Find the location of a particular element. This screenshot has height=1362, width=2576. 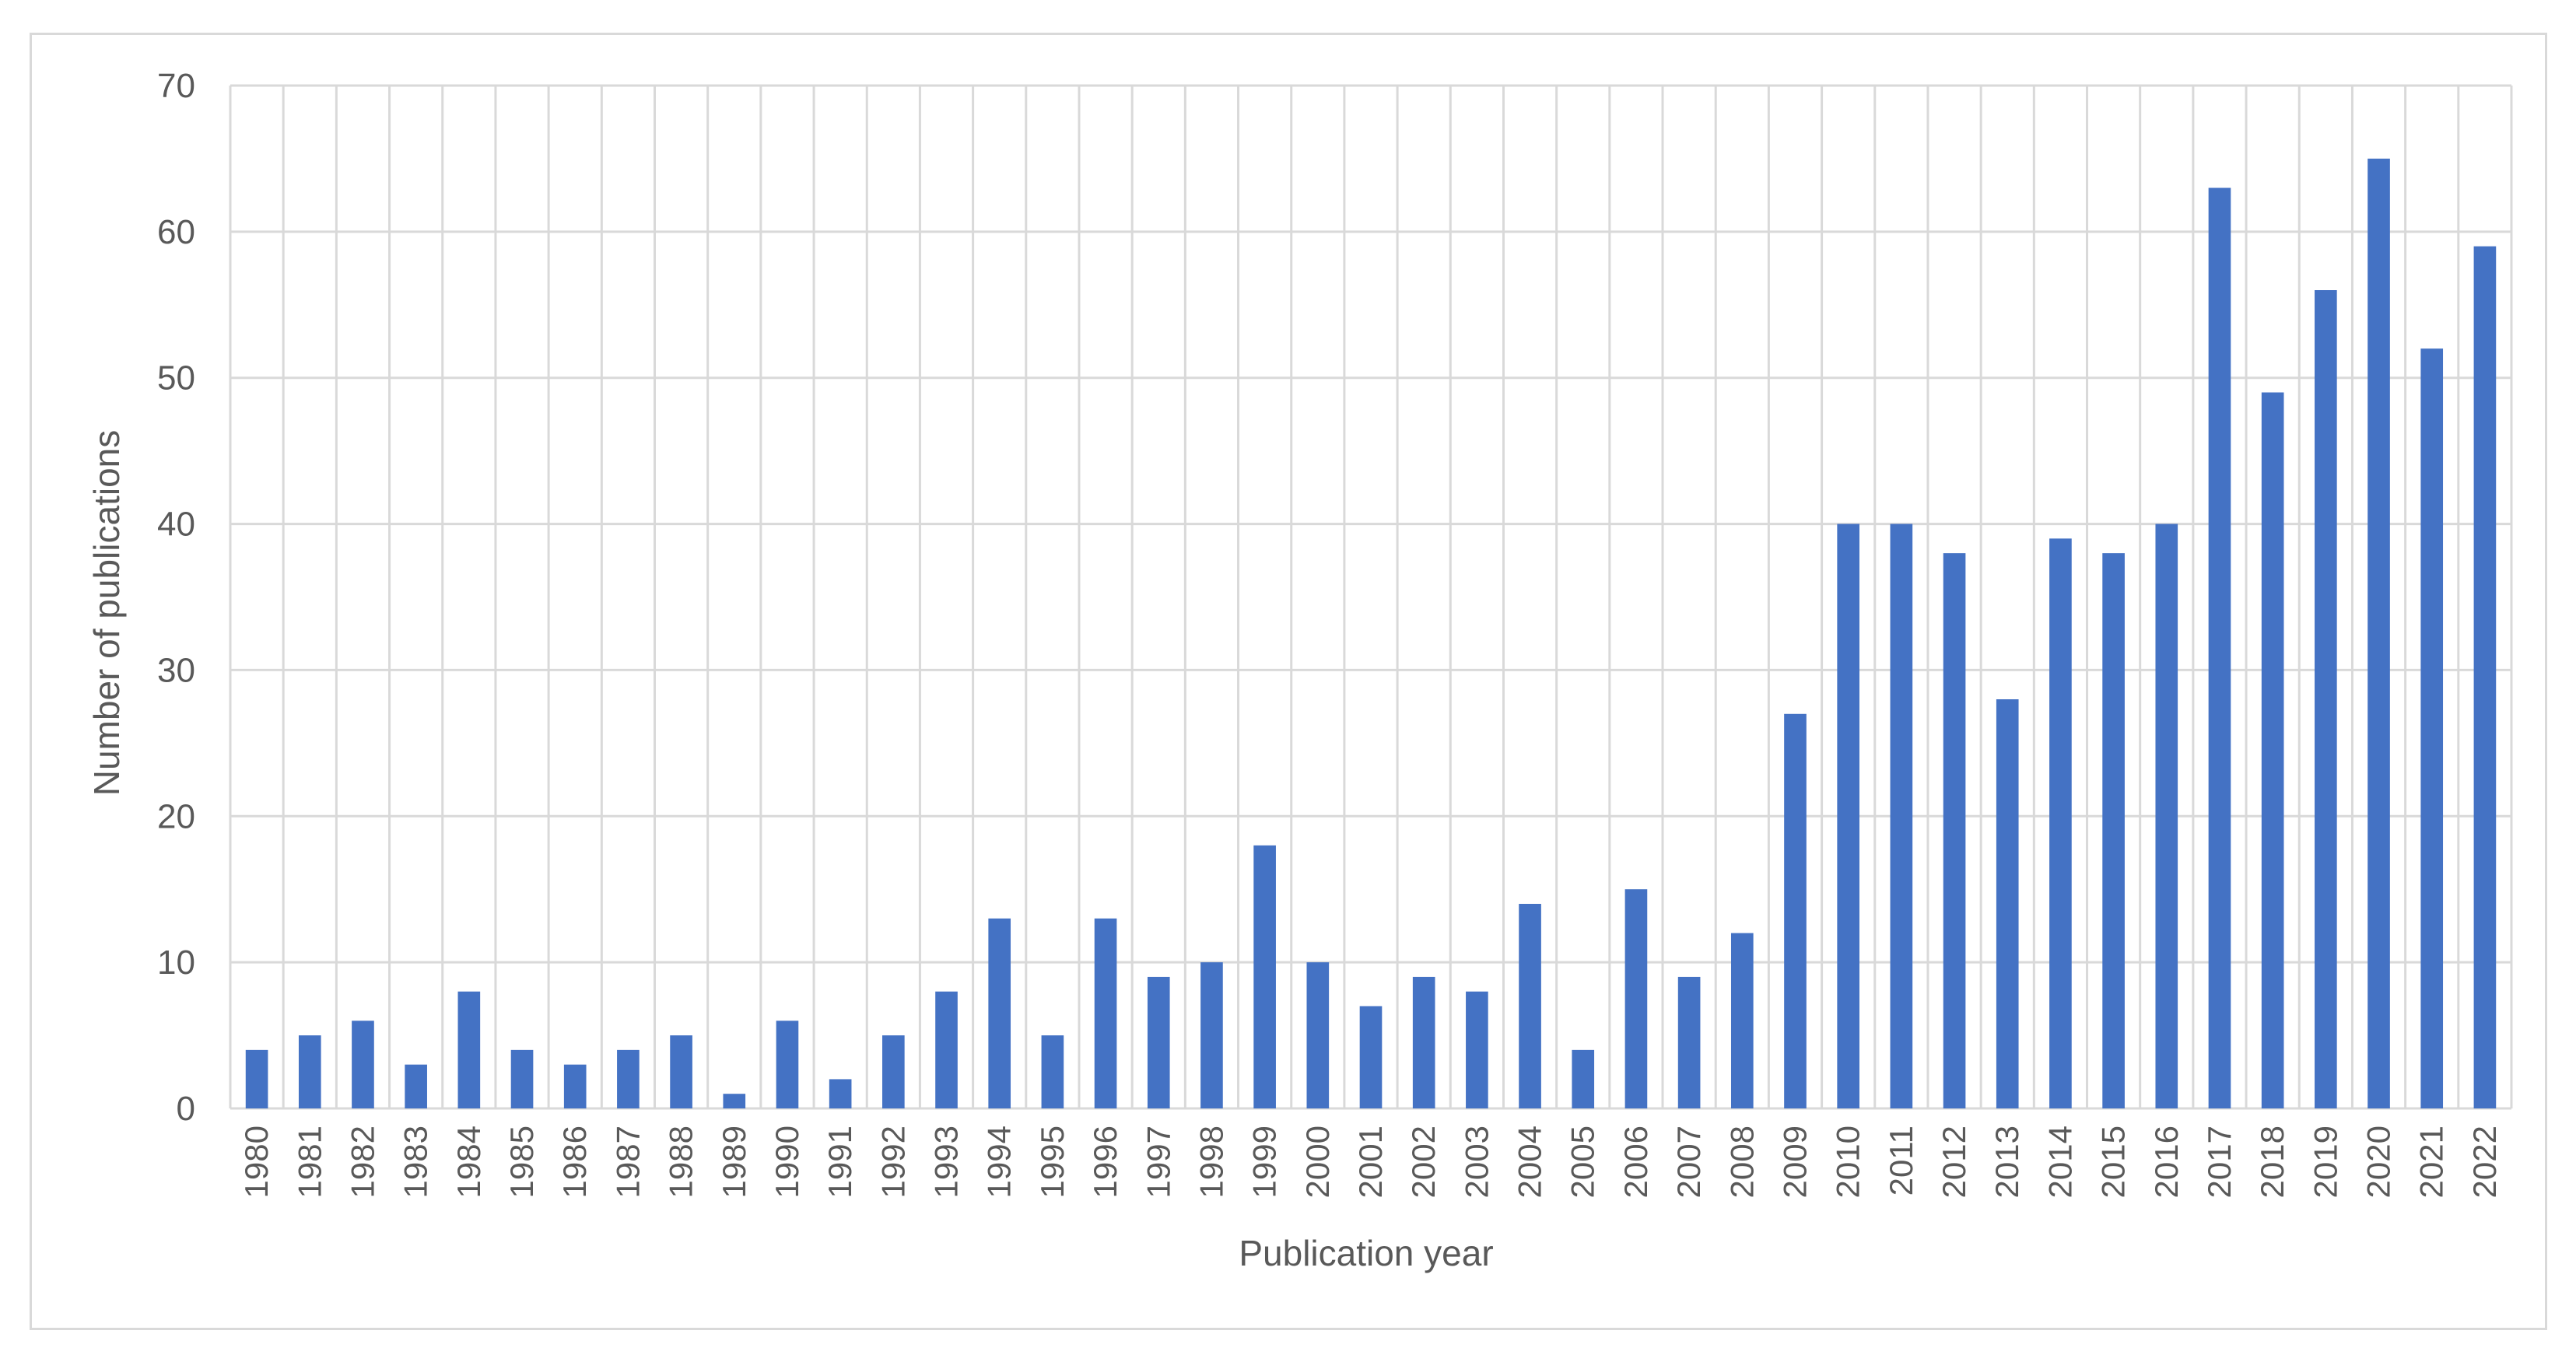

bar-1988 is located at coordinates (681, 1071).